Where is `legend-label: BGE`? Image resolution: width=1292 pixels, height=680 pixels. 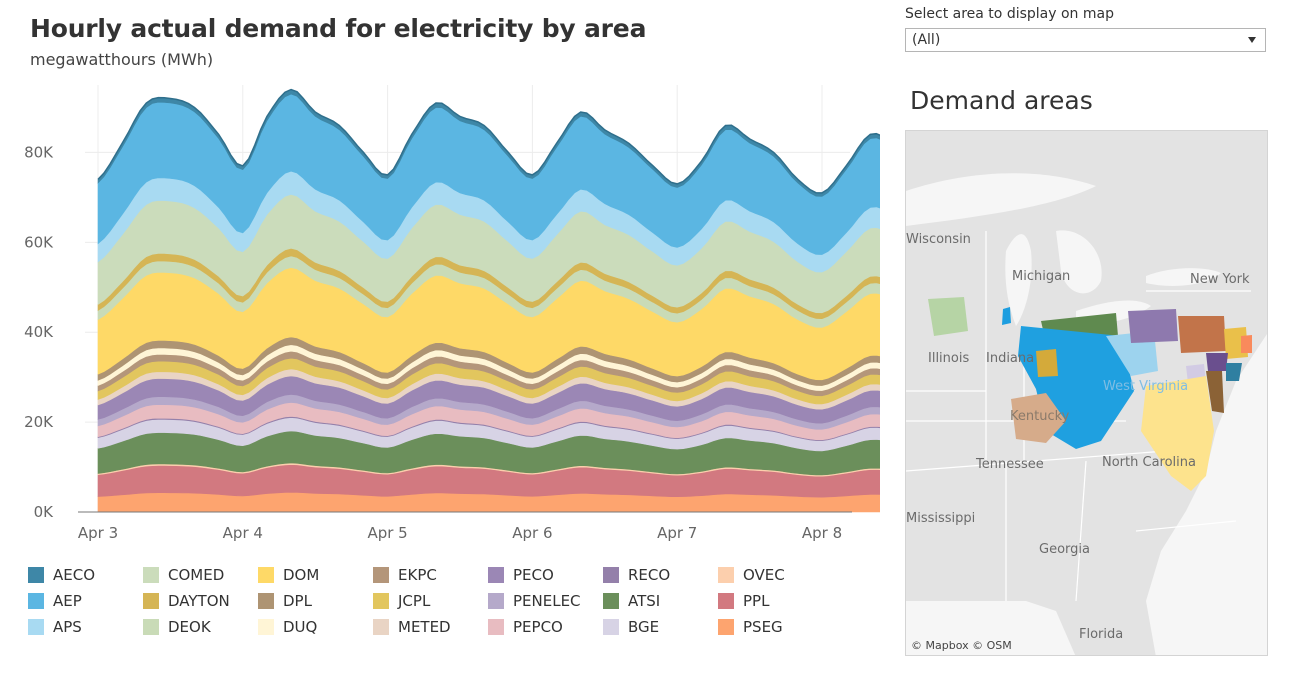
legend-label: BGE is located at coordinates (644, 627).